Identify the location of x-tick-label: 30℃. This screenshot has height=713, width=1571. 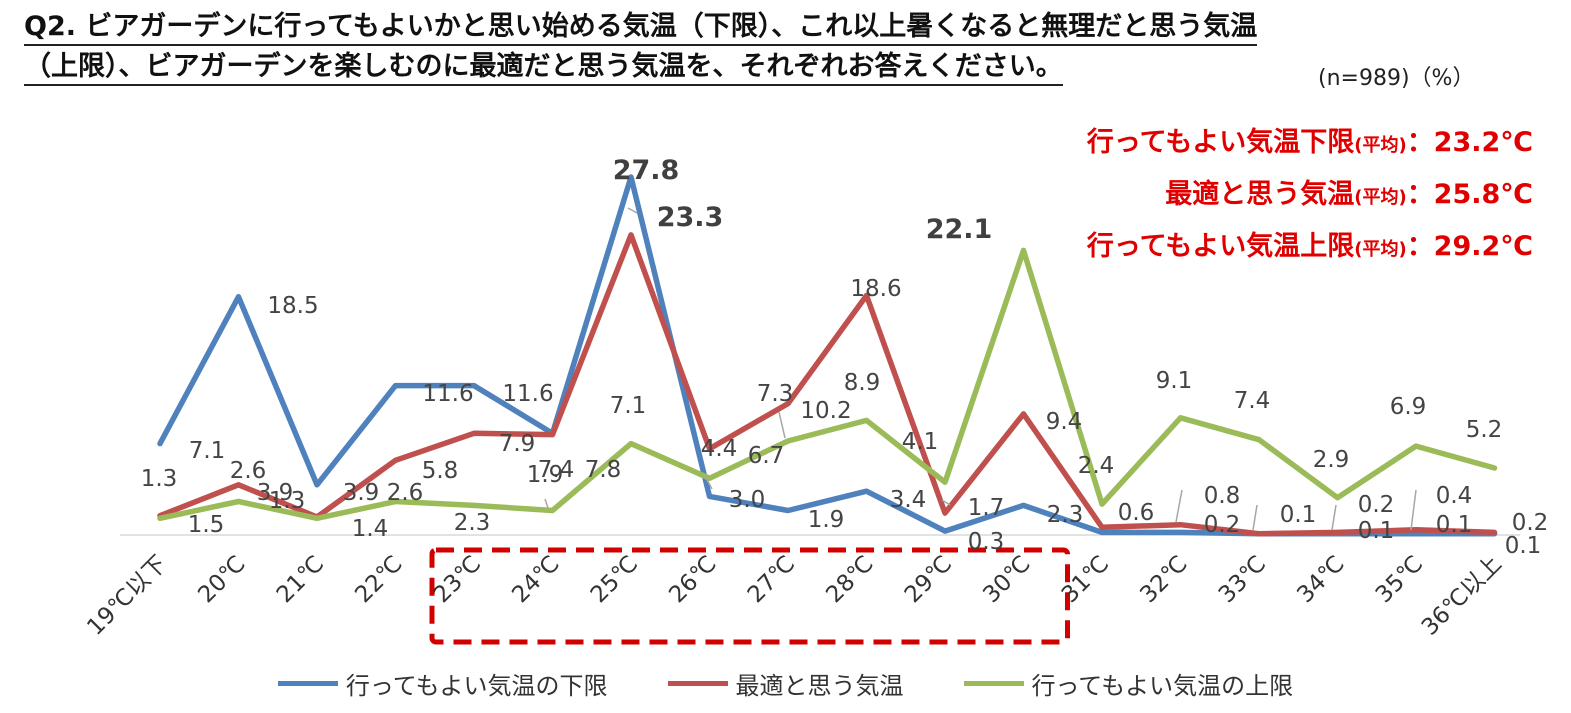
(1006, 579).